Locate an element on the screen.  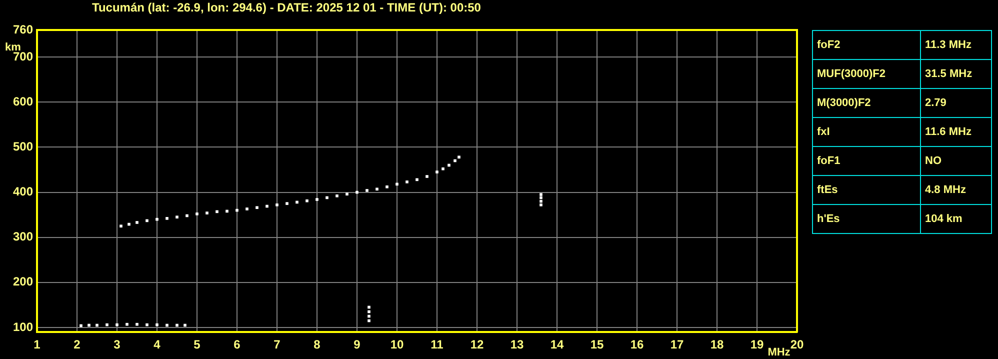
text: fxI is located at coordinates (866, 132).